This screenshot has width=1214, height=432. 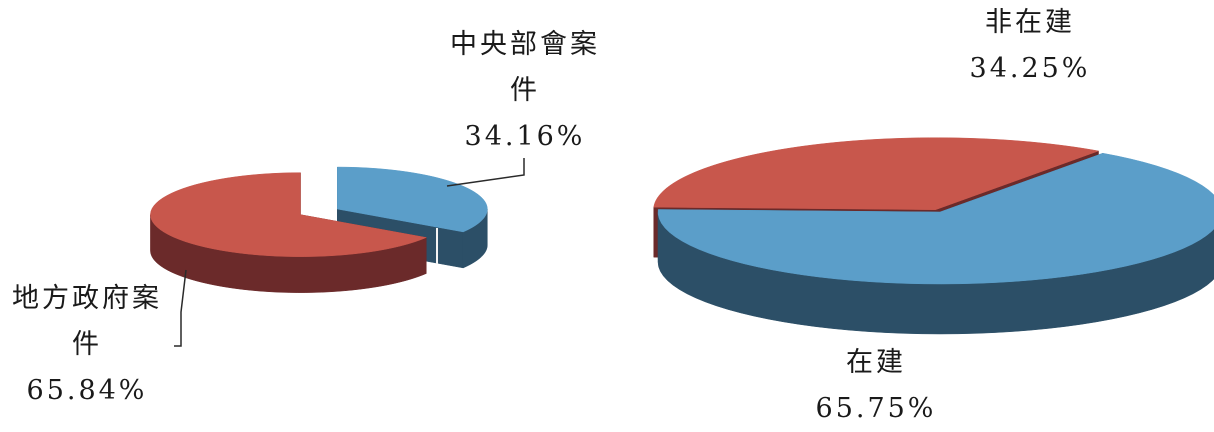 What do you see at coordinates (525, 136) in the screenshot?
I see `label-central-value: 34.16%` at bounding box center [525, 136].